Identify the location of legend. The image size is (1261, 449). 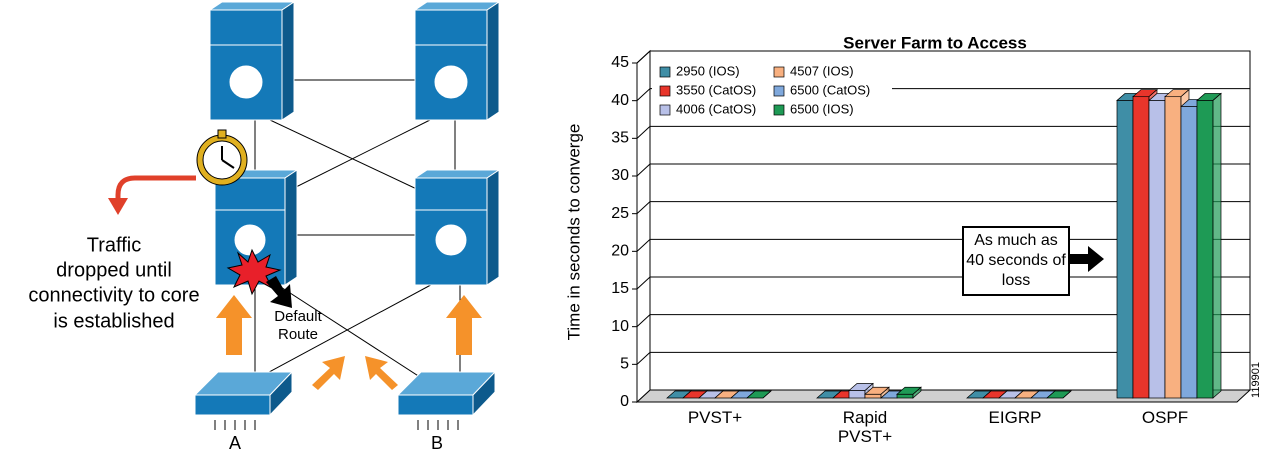
(772, 91).